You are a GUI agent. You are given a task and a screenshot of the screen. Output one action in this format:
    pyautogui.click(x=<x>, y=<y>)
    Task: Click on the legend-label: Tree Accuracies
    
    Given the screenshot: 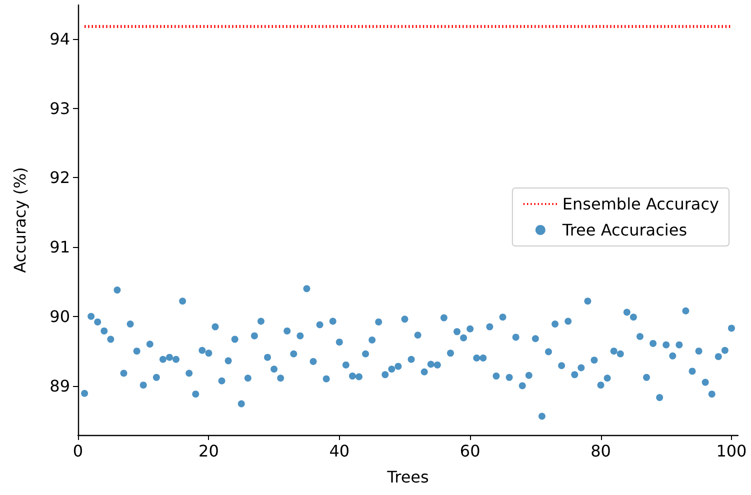 What is the action you would take?
    pyautogui.click(x=624, y=230)
    